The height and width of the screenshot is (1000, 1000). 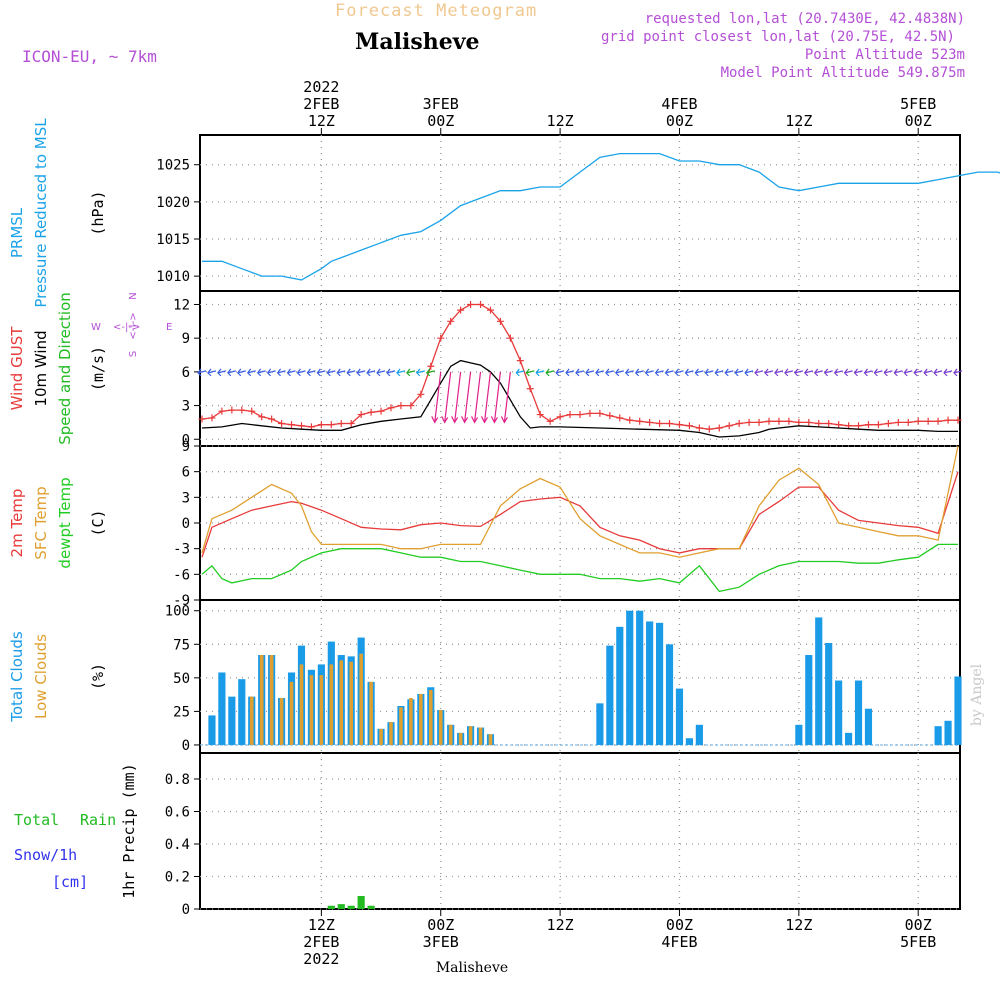 I want to click on location-title: Malisheve, so click(x=417, y=42).